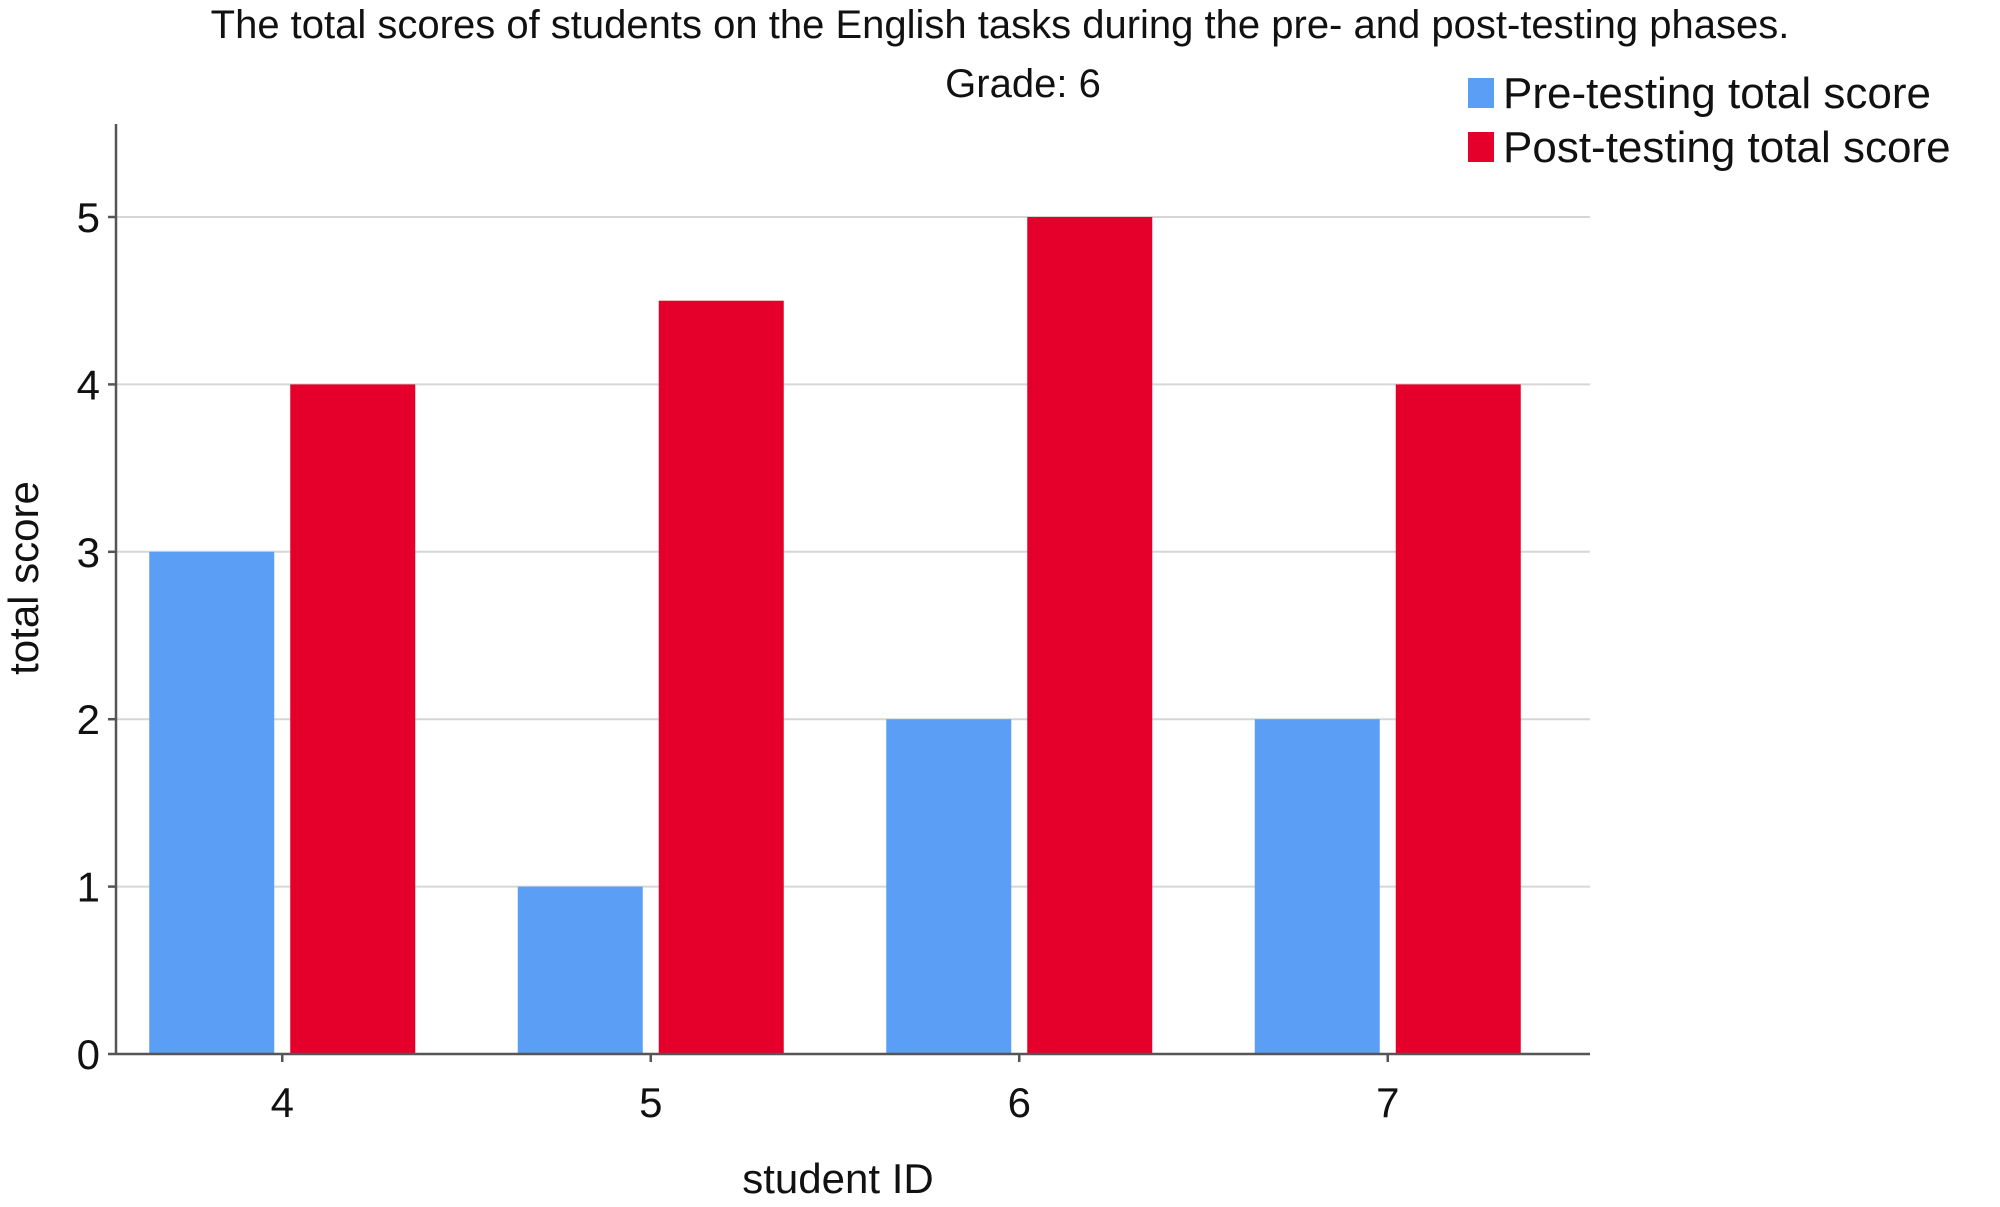  Describe the element at coordinates (835, 1090) in the screenshot. I see `x-tick-labels: 4 5 6 7` at that location.